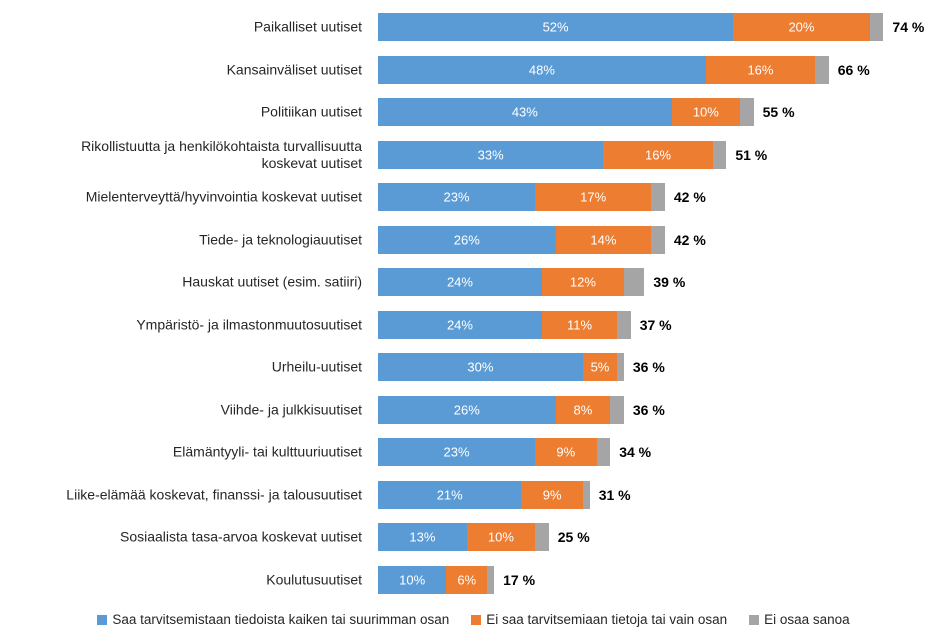 The image size is (947, 631). I want to click on value-label: 23%, so click(456, 197).